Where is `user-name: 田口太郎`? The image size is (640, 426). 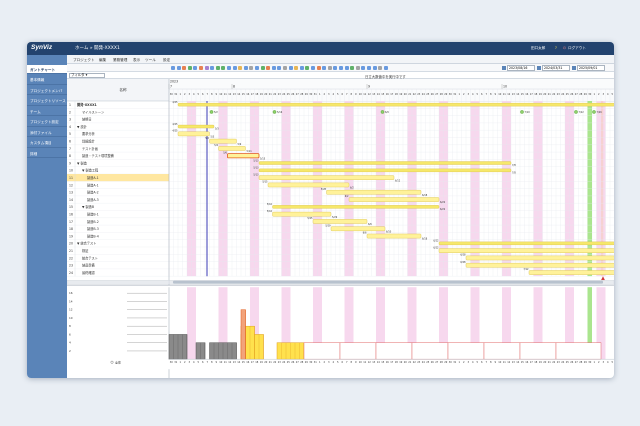
user-name: 田口太郎 is located at coordinates (538, 48).